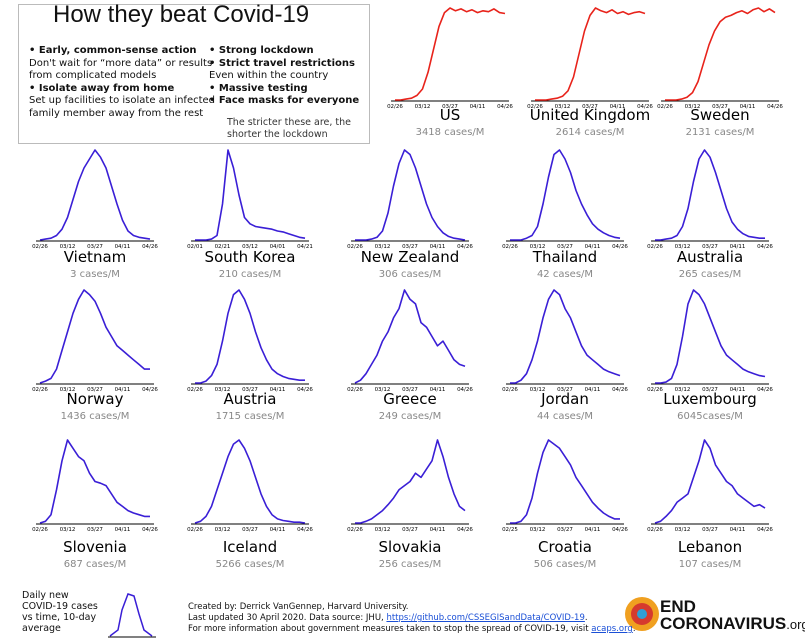 This screenshot has height=642, width=805. I want to click on link: acaps.org, so click(612, 629).